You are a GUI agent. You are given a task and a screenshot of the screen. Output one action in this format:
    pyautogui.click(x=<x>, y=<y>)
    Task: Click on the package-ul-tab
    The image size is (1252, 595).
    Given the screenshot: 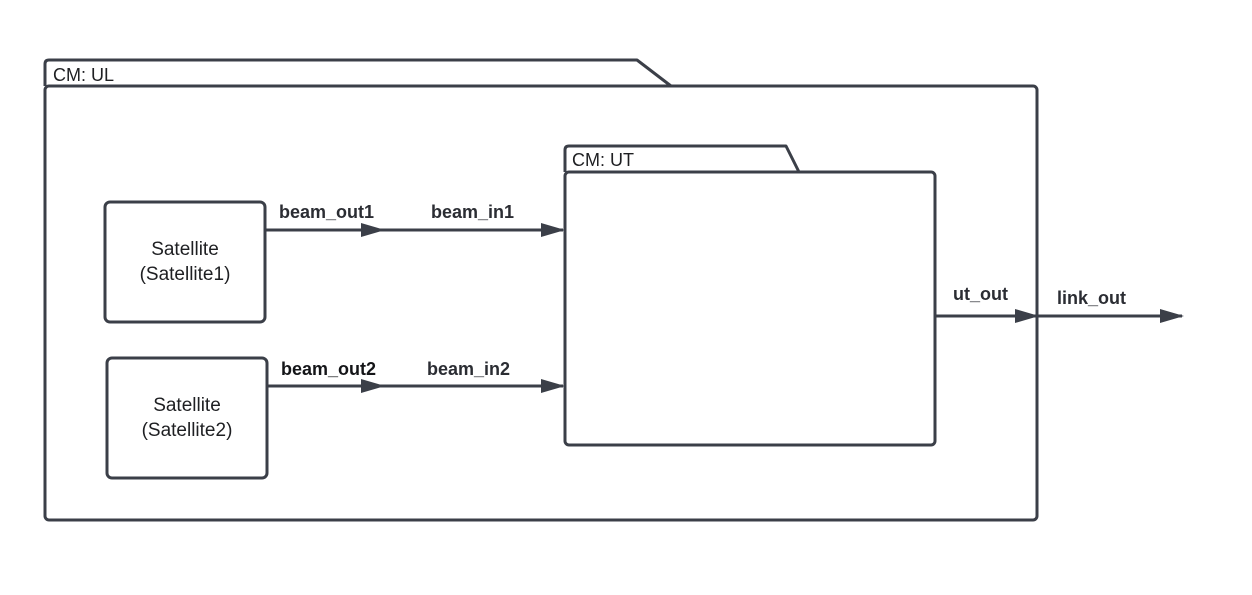 What is the action you would take?
    pyautogui.click(x=357, y=73)
    